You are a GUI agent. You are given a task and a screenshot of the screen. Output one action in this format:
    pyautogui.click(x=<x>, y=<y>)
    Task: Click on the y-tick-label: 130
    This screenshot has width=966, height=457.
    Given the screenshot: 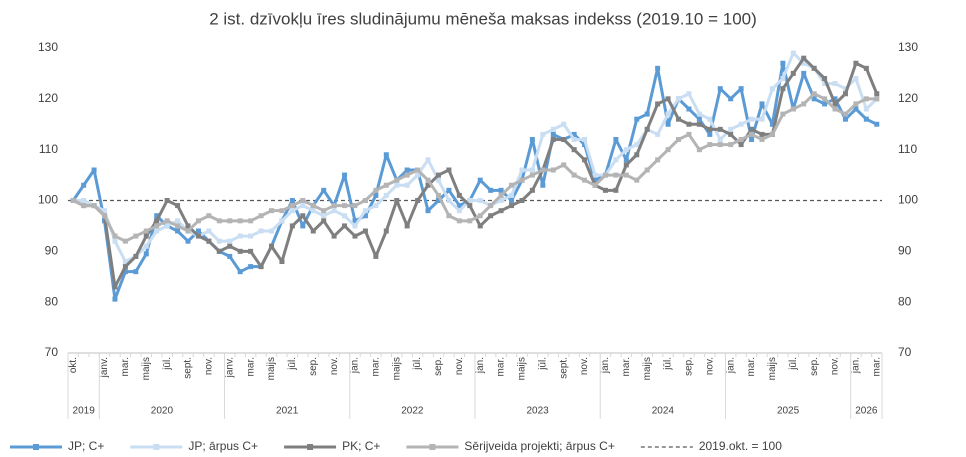 What is the action you would take?
    pyautogui.click(x=48, y=47)
    